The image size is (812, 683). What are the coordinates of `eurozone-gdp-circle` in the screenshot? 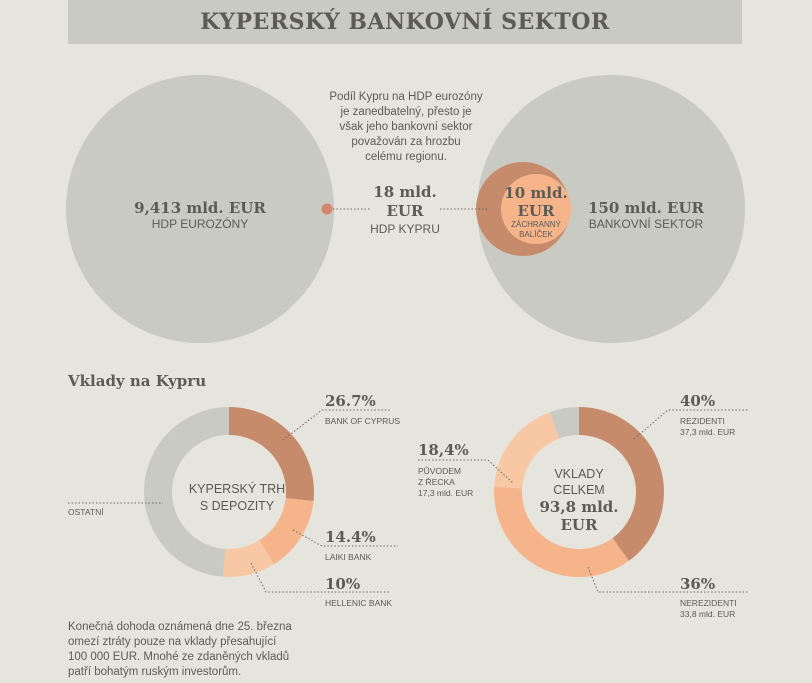 It's located at (200, 209).